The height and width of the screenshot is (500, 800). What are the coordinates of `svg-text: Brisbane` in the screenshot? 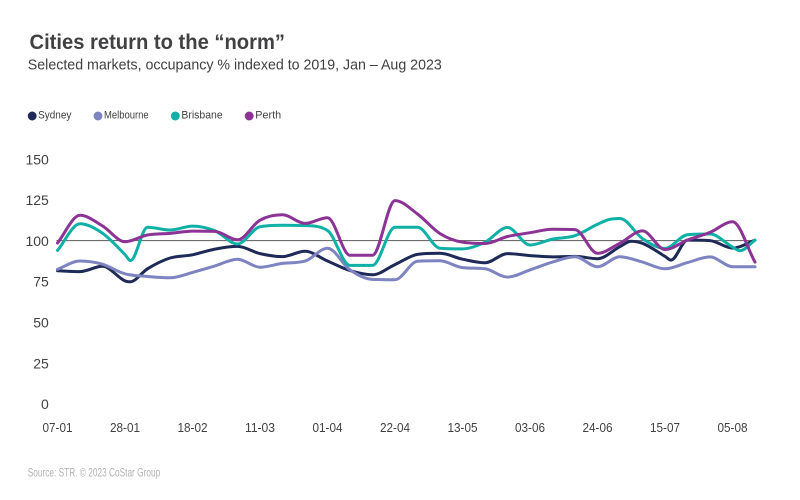 It's located at (201, 115).